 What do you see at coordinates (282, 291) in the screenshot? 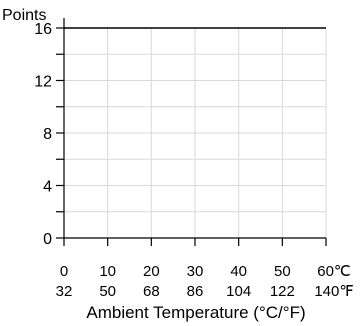
I see `x-tick-label-fahrenheit: 122` at bounding box center [282, 291].